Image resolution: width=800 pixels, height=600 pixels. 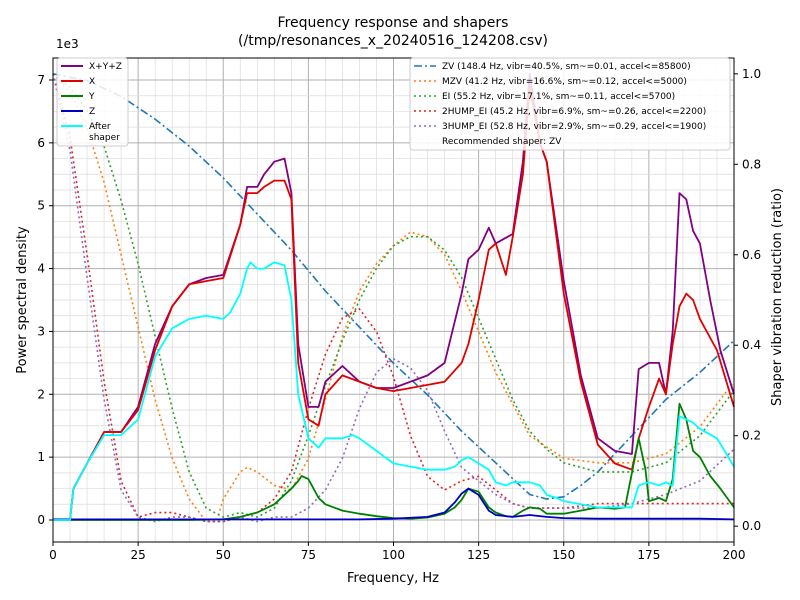 I want to click on x-axis: 0 25 50 75 100 125 150 175 200, so click(x=397, y=552).